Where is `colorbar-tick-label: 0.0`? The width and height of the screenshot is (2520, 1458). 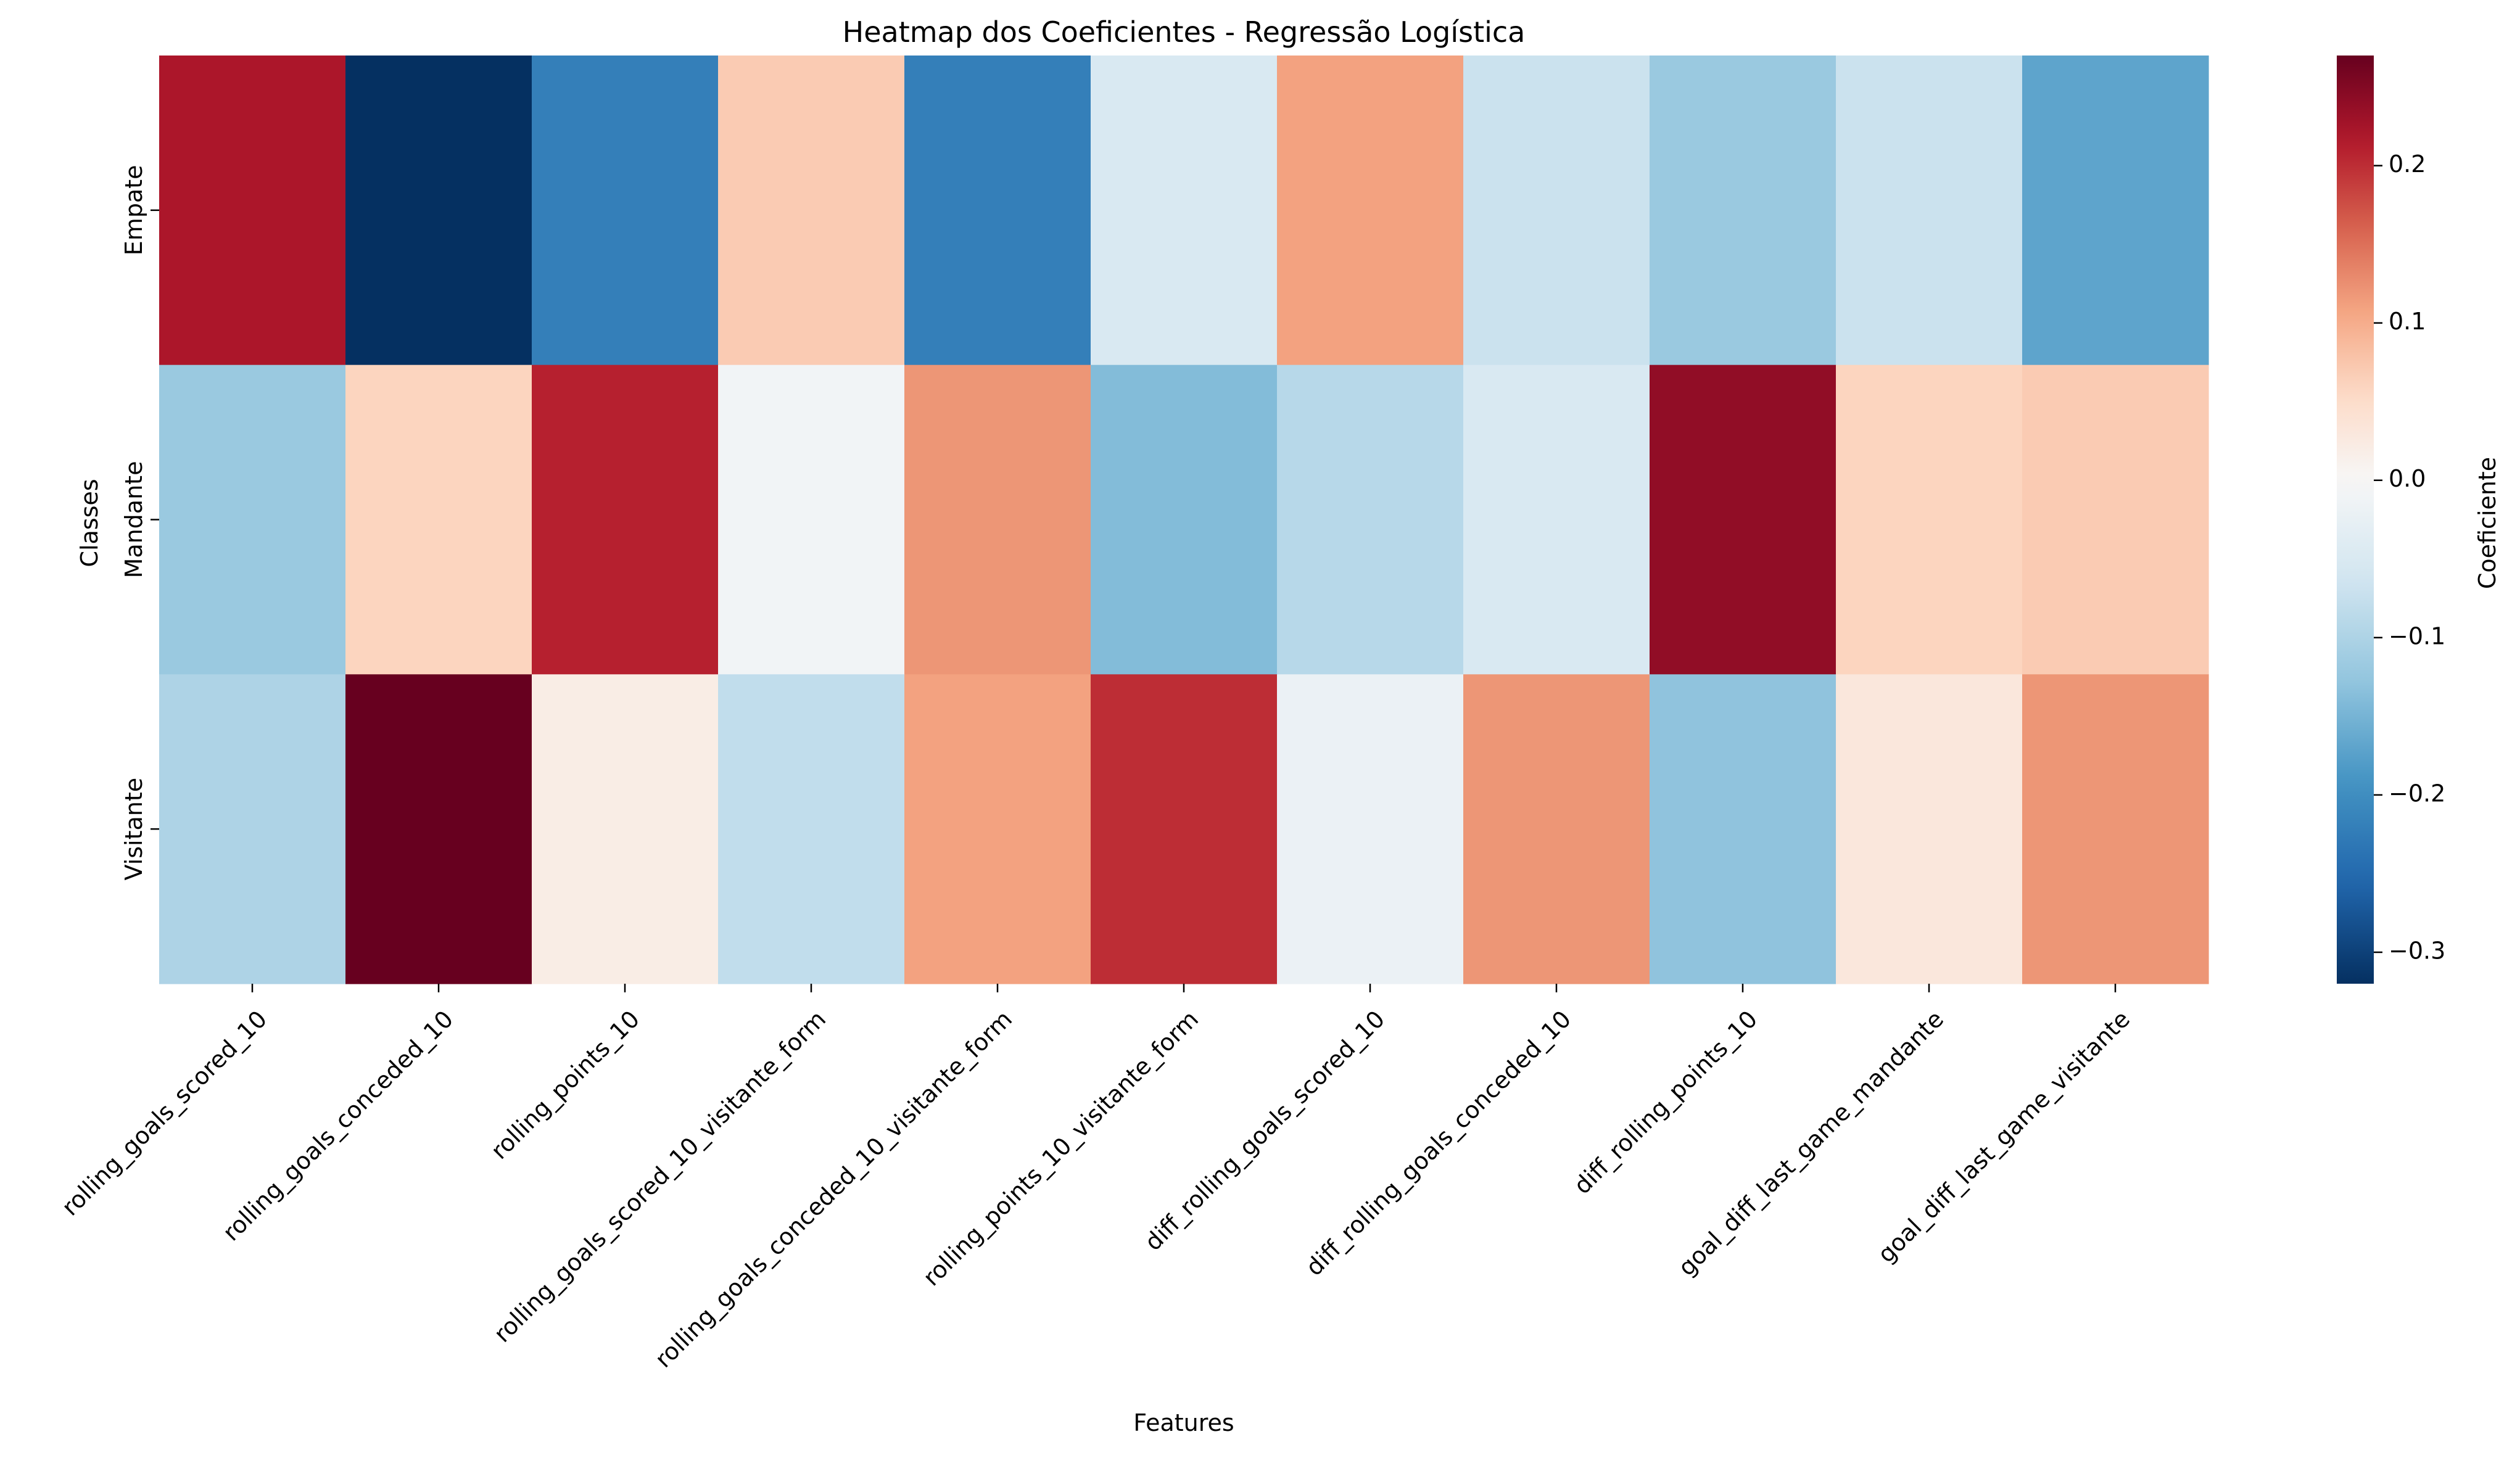
colorbar-tick-label: 0.0 is located at coordinates (2407, 478).